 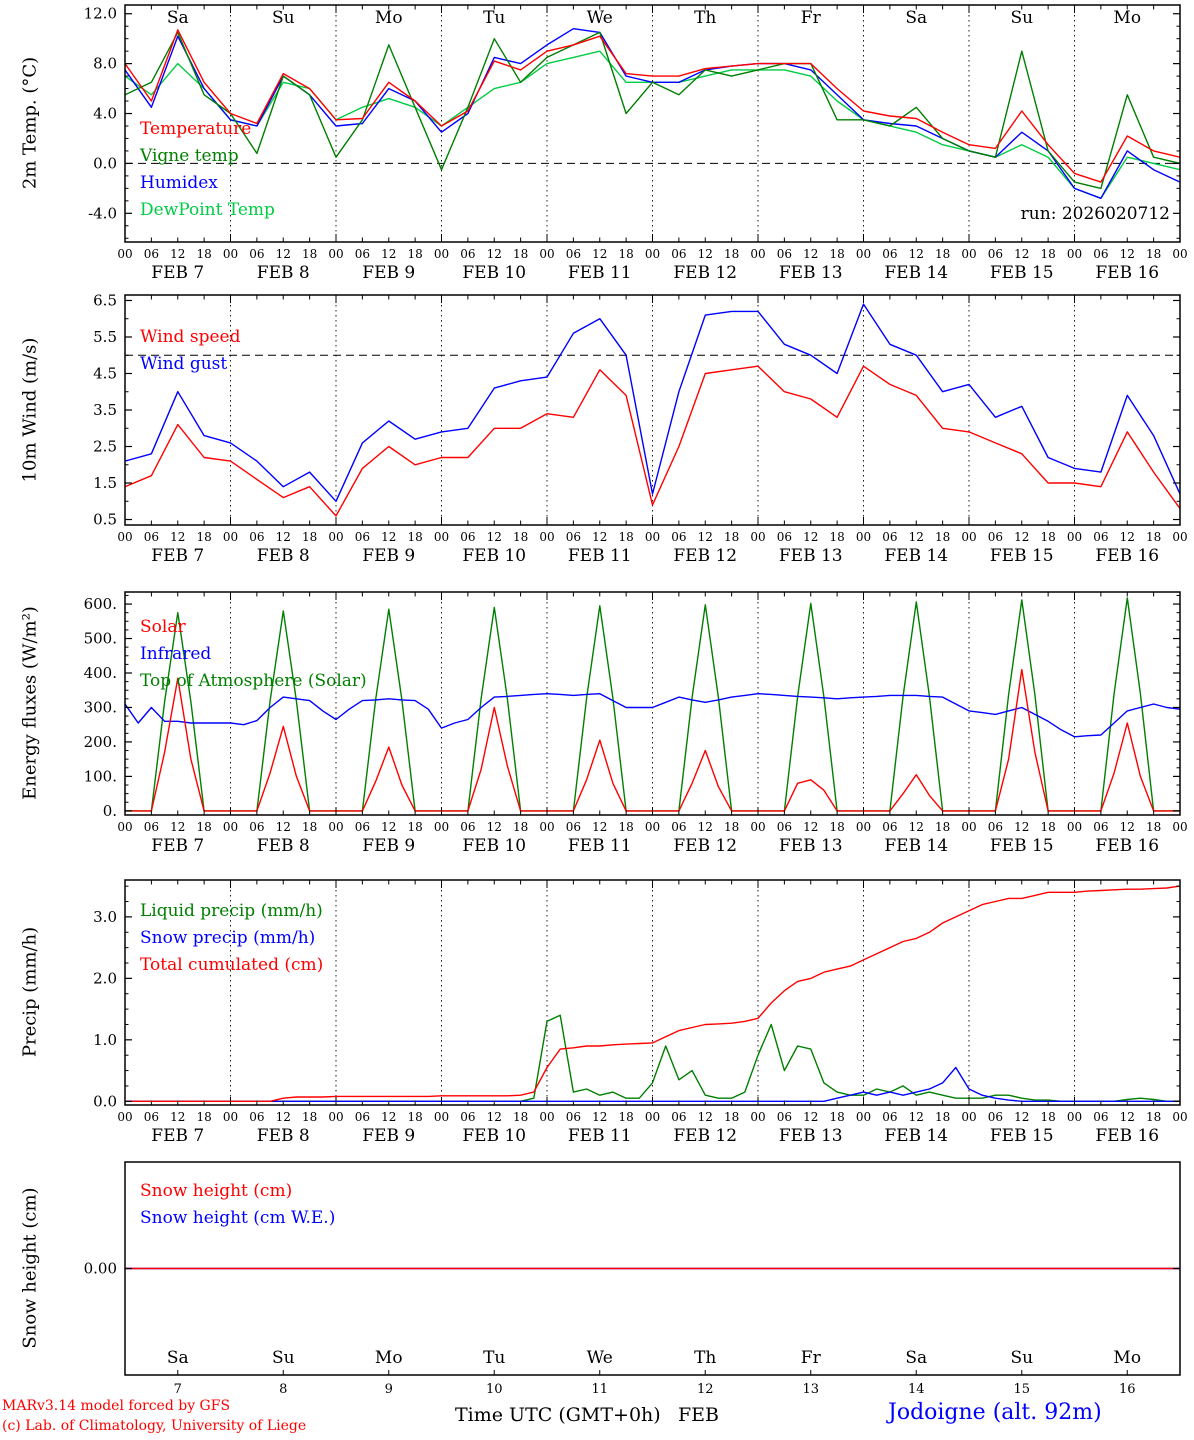 I want to click on svg-text: FEB 9, so click(x=388, y=1136).